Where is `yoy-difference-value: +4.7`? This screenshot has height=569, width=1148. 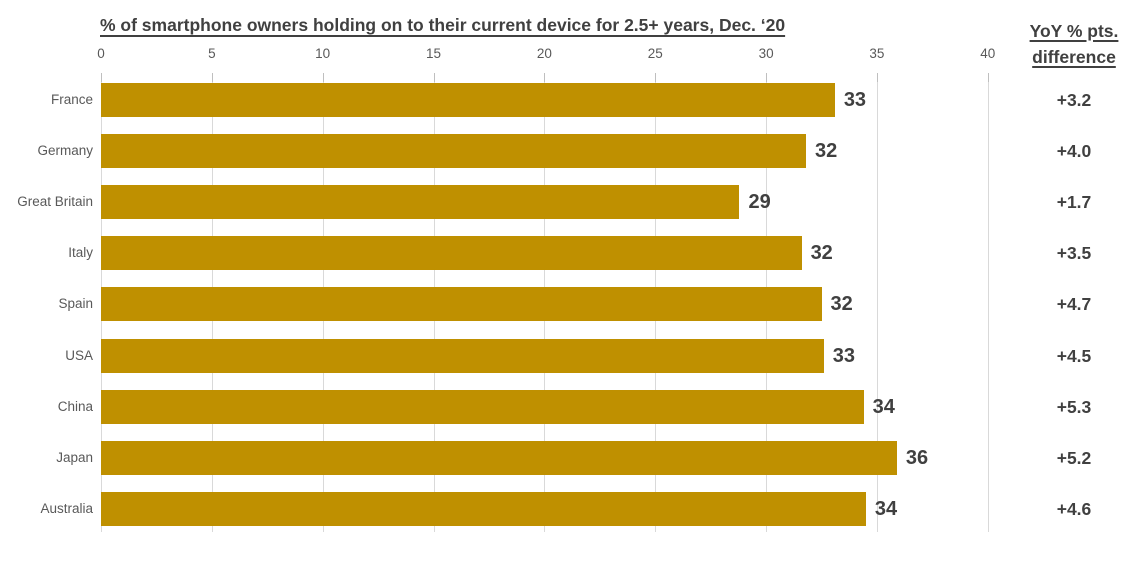
yoy-difference-value: +4.7 is located at coordinates (1074, 304).